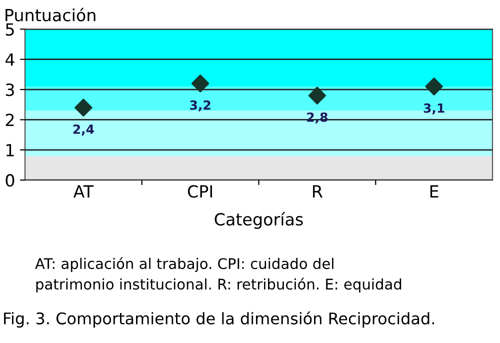 The image size is (500, 343). What do you see at coordinates (10, 89) in the screenshot?
I see `y-tick-label: 3` at bounding box center [10, 89].